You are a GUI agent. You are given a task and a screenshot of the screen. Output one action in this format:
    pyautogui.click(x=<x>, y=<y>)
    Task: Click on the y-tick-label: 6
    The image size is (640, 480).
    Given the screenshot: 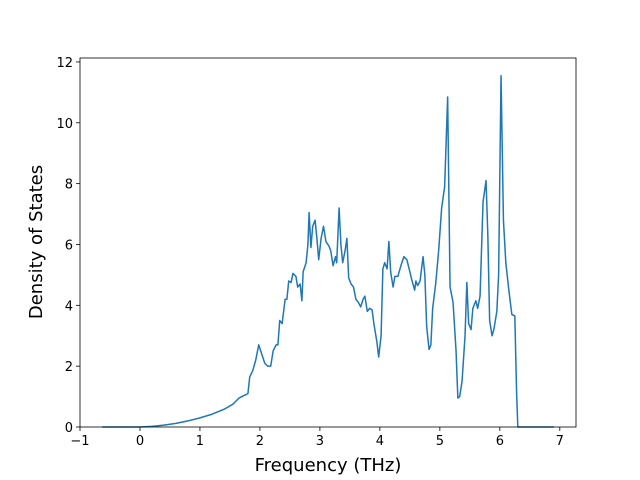 What is the action you would take?
    pyautogui.click(x=69, y=245)
    